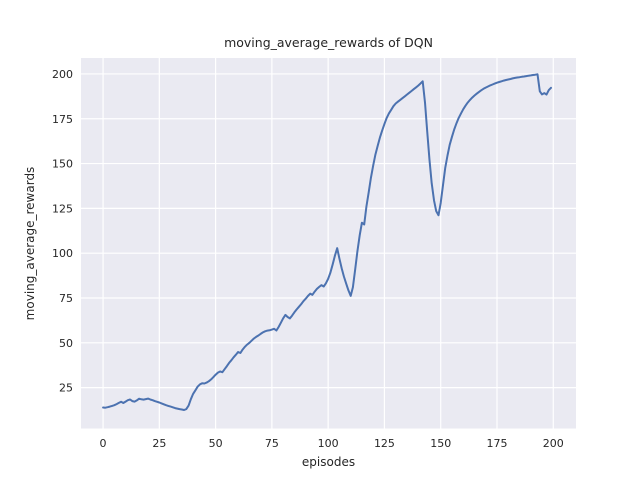 The height and width of the screenshot is (484, 640). I want to click on y-tick-label: 25, so click(66, 388).